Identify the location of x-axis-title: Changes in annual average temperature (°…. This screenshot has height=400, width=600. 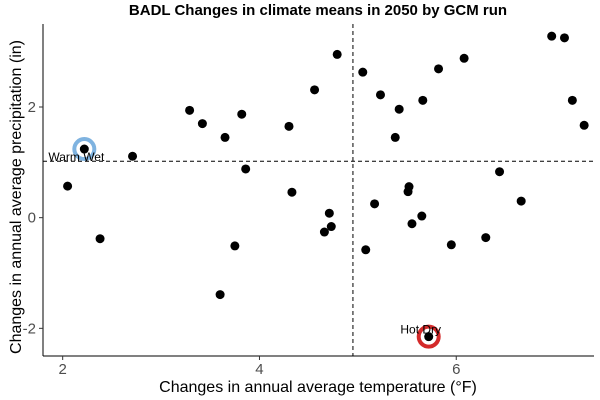
(318, 387).